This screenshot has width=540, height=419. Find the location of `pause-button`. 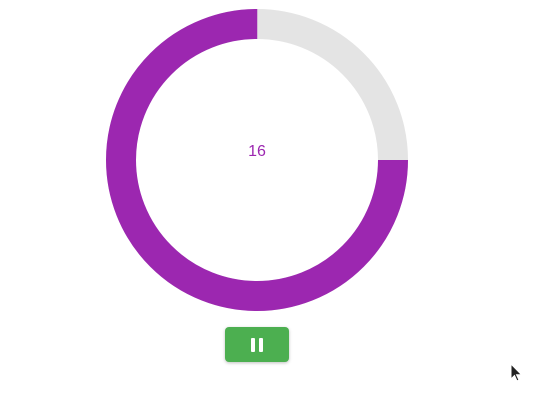

pause-button is located at coordinates (257, 344).